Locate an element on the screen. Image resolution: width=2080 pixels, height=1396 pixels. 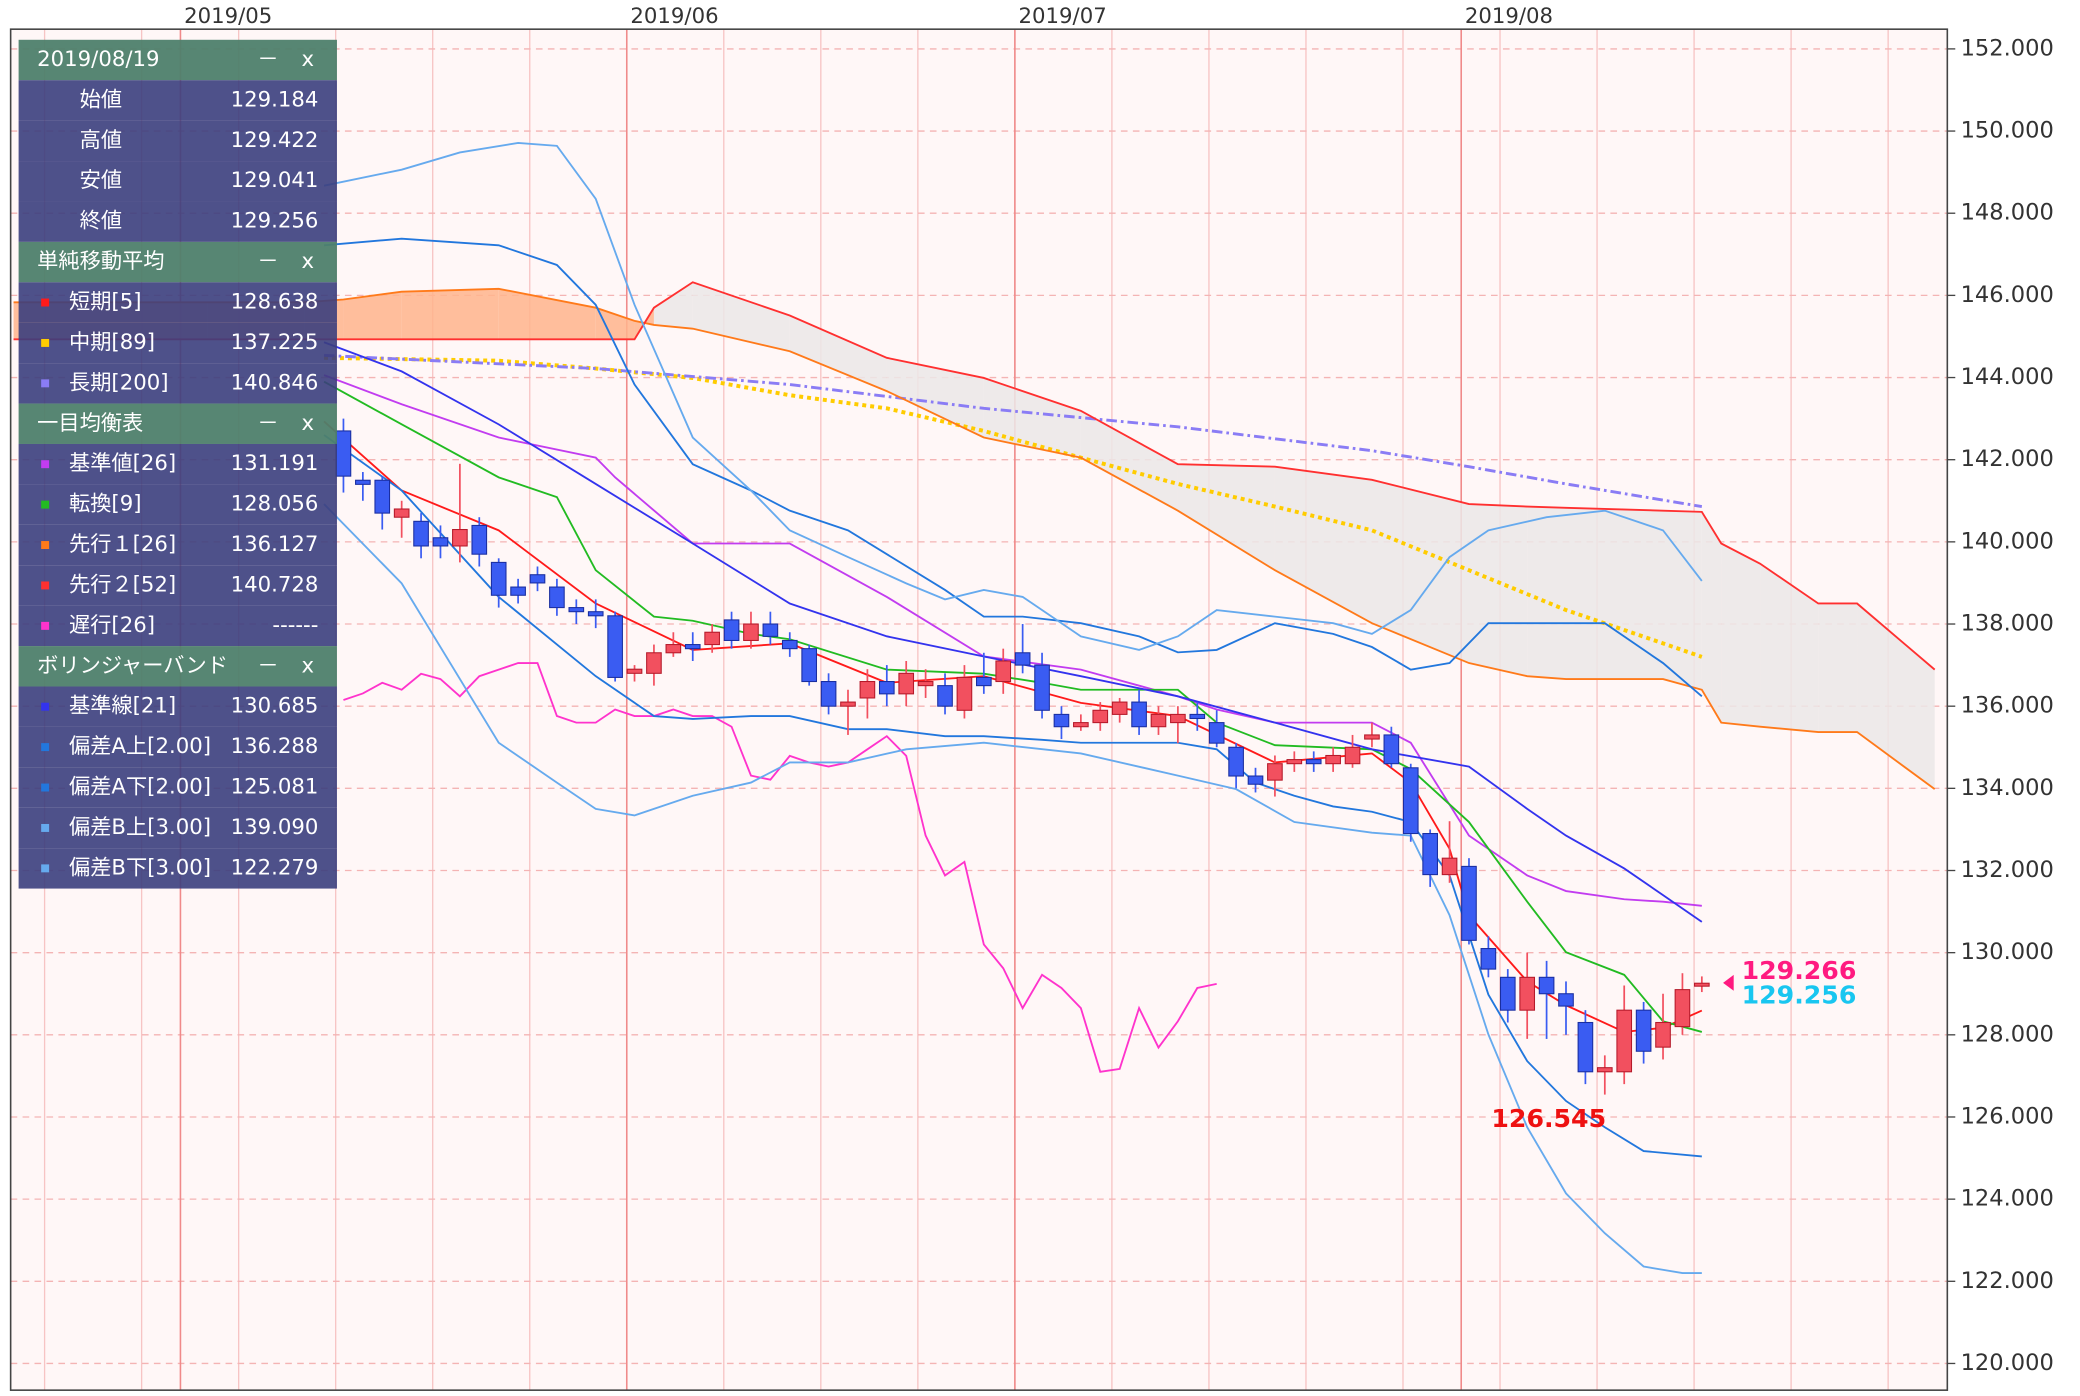
y-tick-label: 148.000 is located at coordinates (2007, 213).